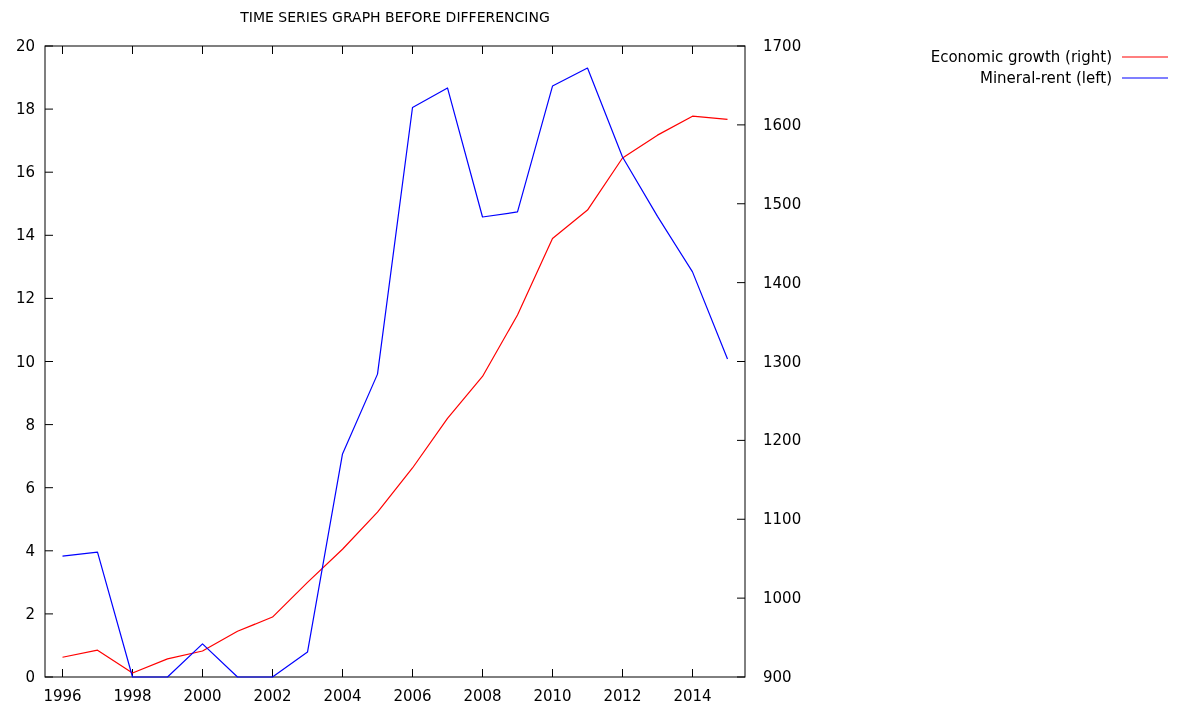 The image size is (1180, 708). What do you see at coordinates (782, 519) in the screenshot?
I see `y2-tick-label: 1100` at bounding box center [782, 519].